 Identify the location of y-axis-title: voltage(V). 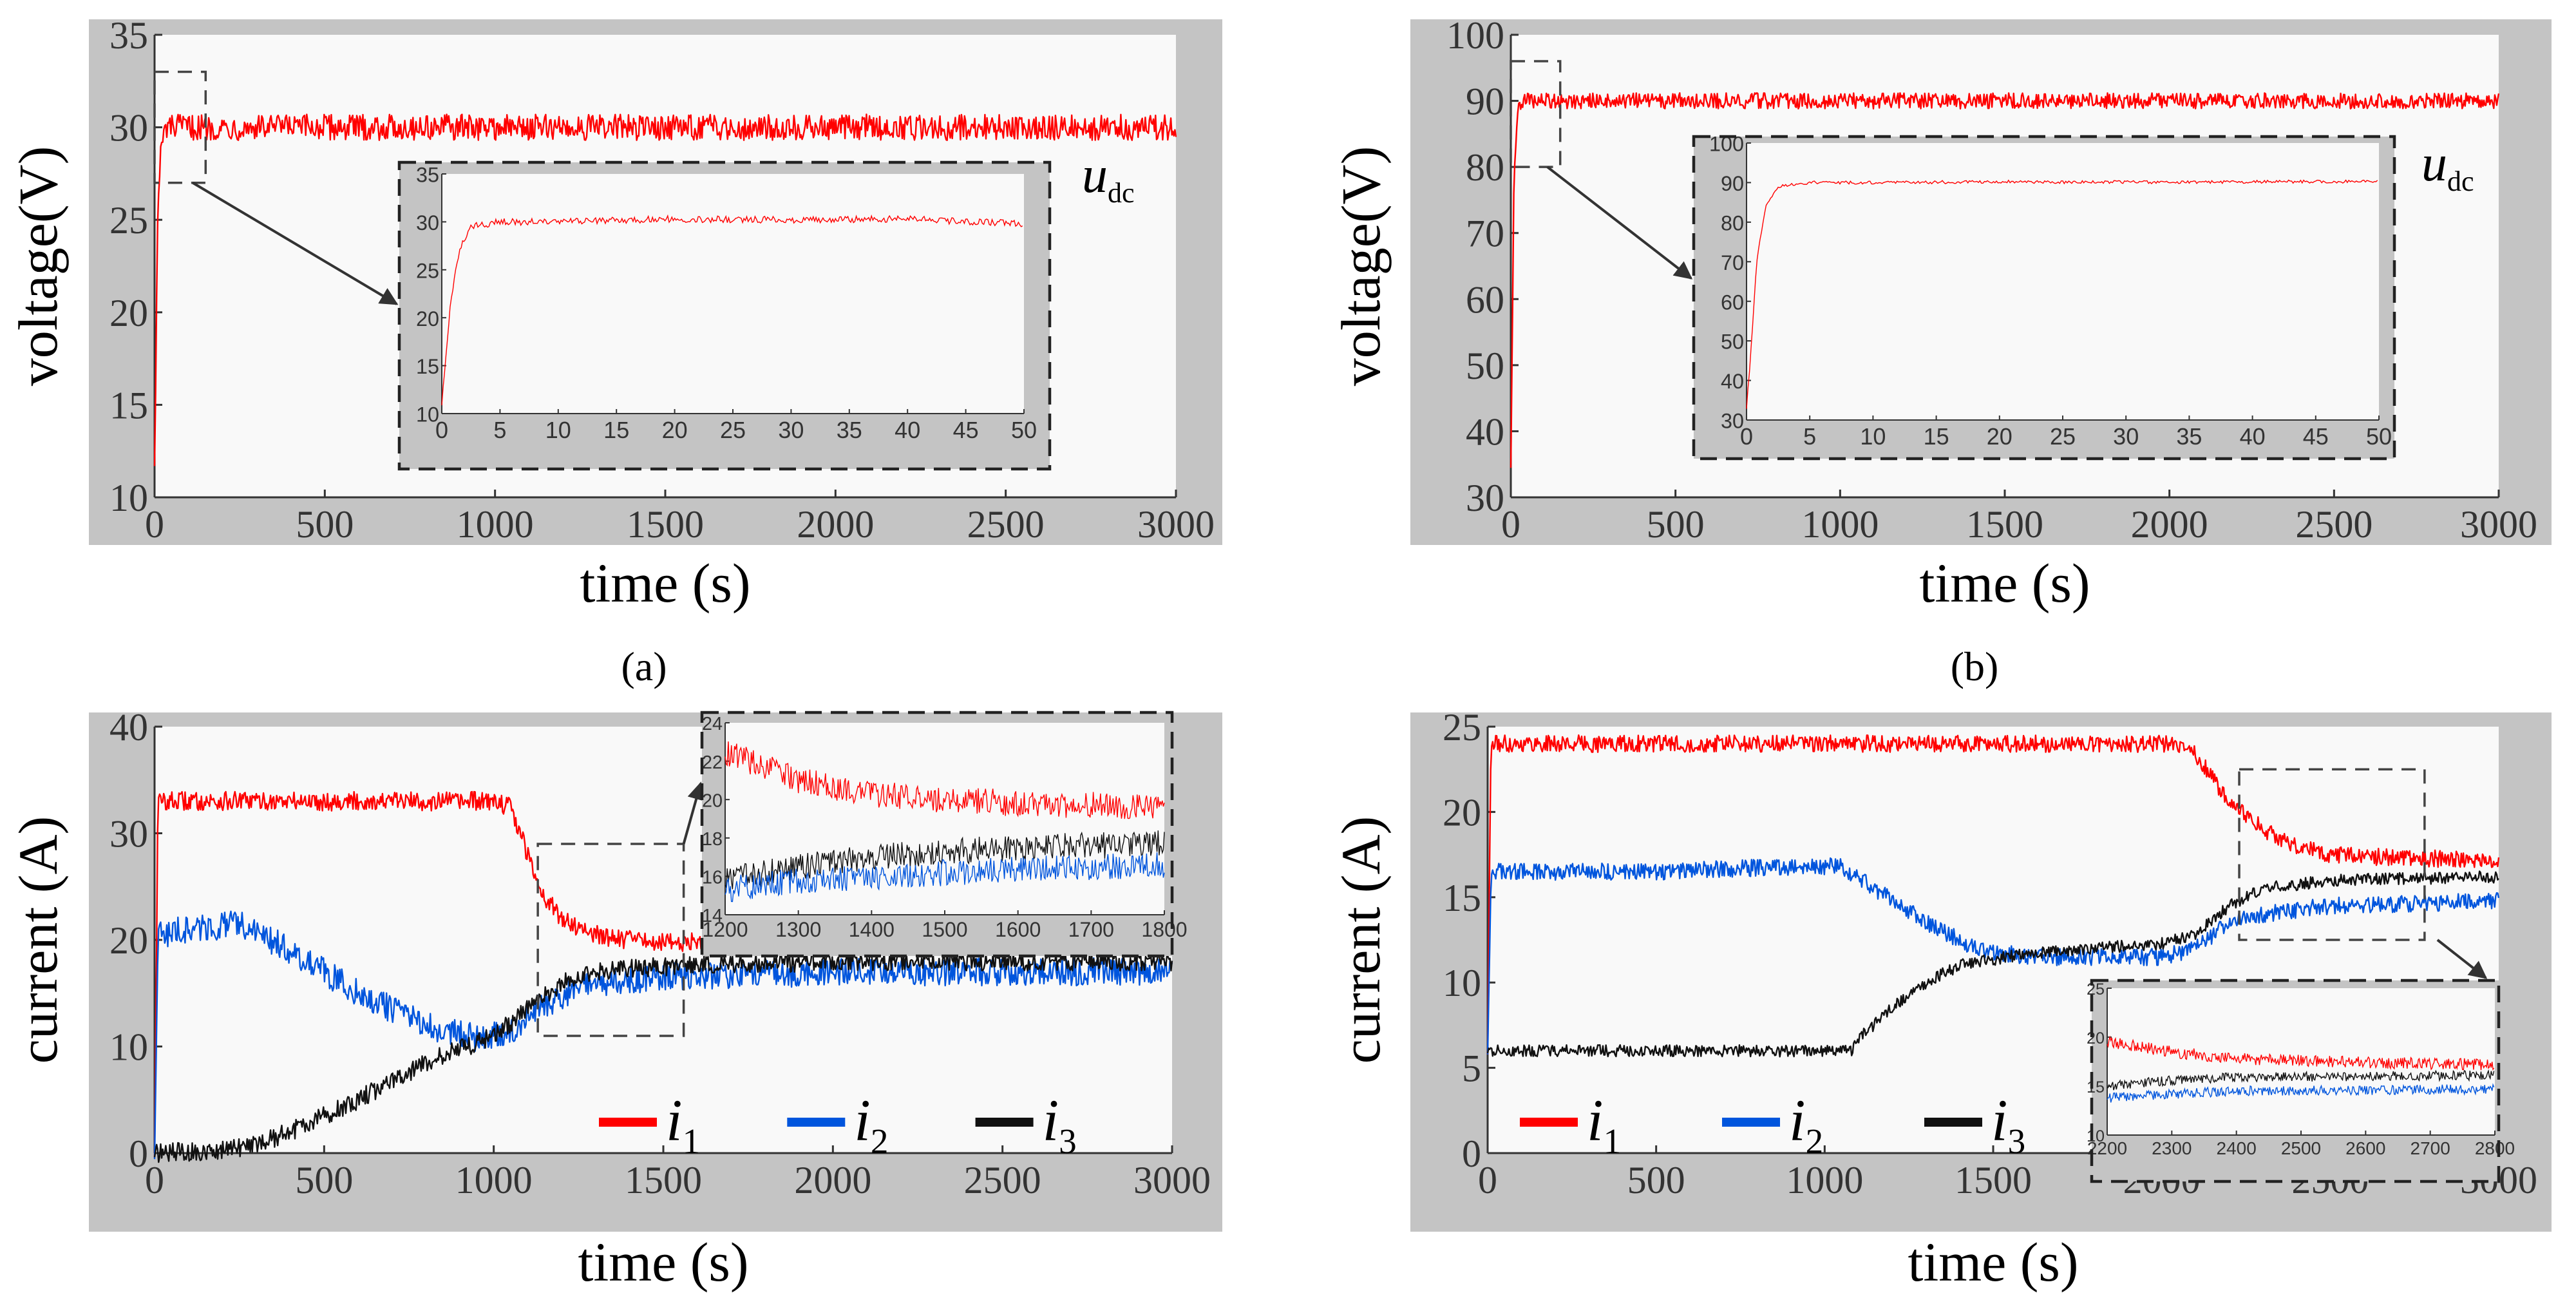
(1361, 266).